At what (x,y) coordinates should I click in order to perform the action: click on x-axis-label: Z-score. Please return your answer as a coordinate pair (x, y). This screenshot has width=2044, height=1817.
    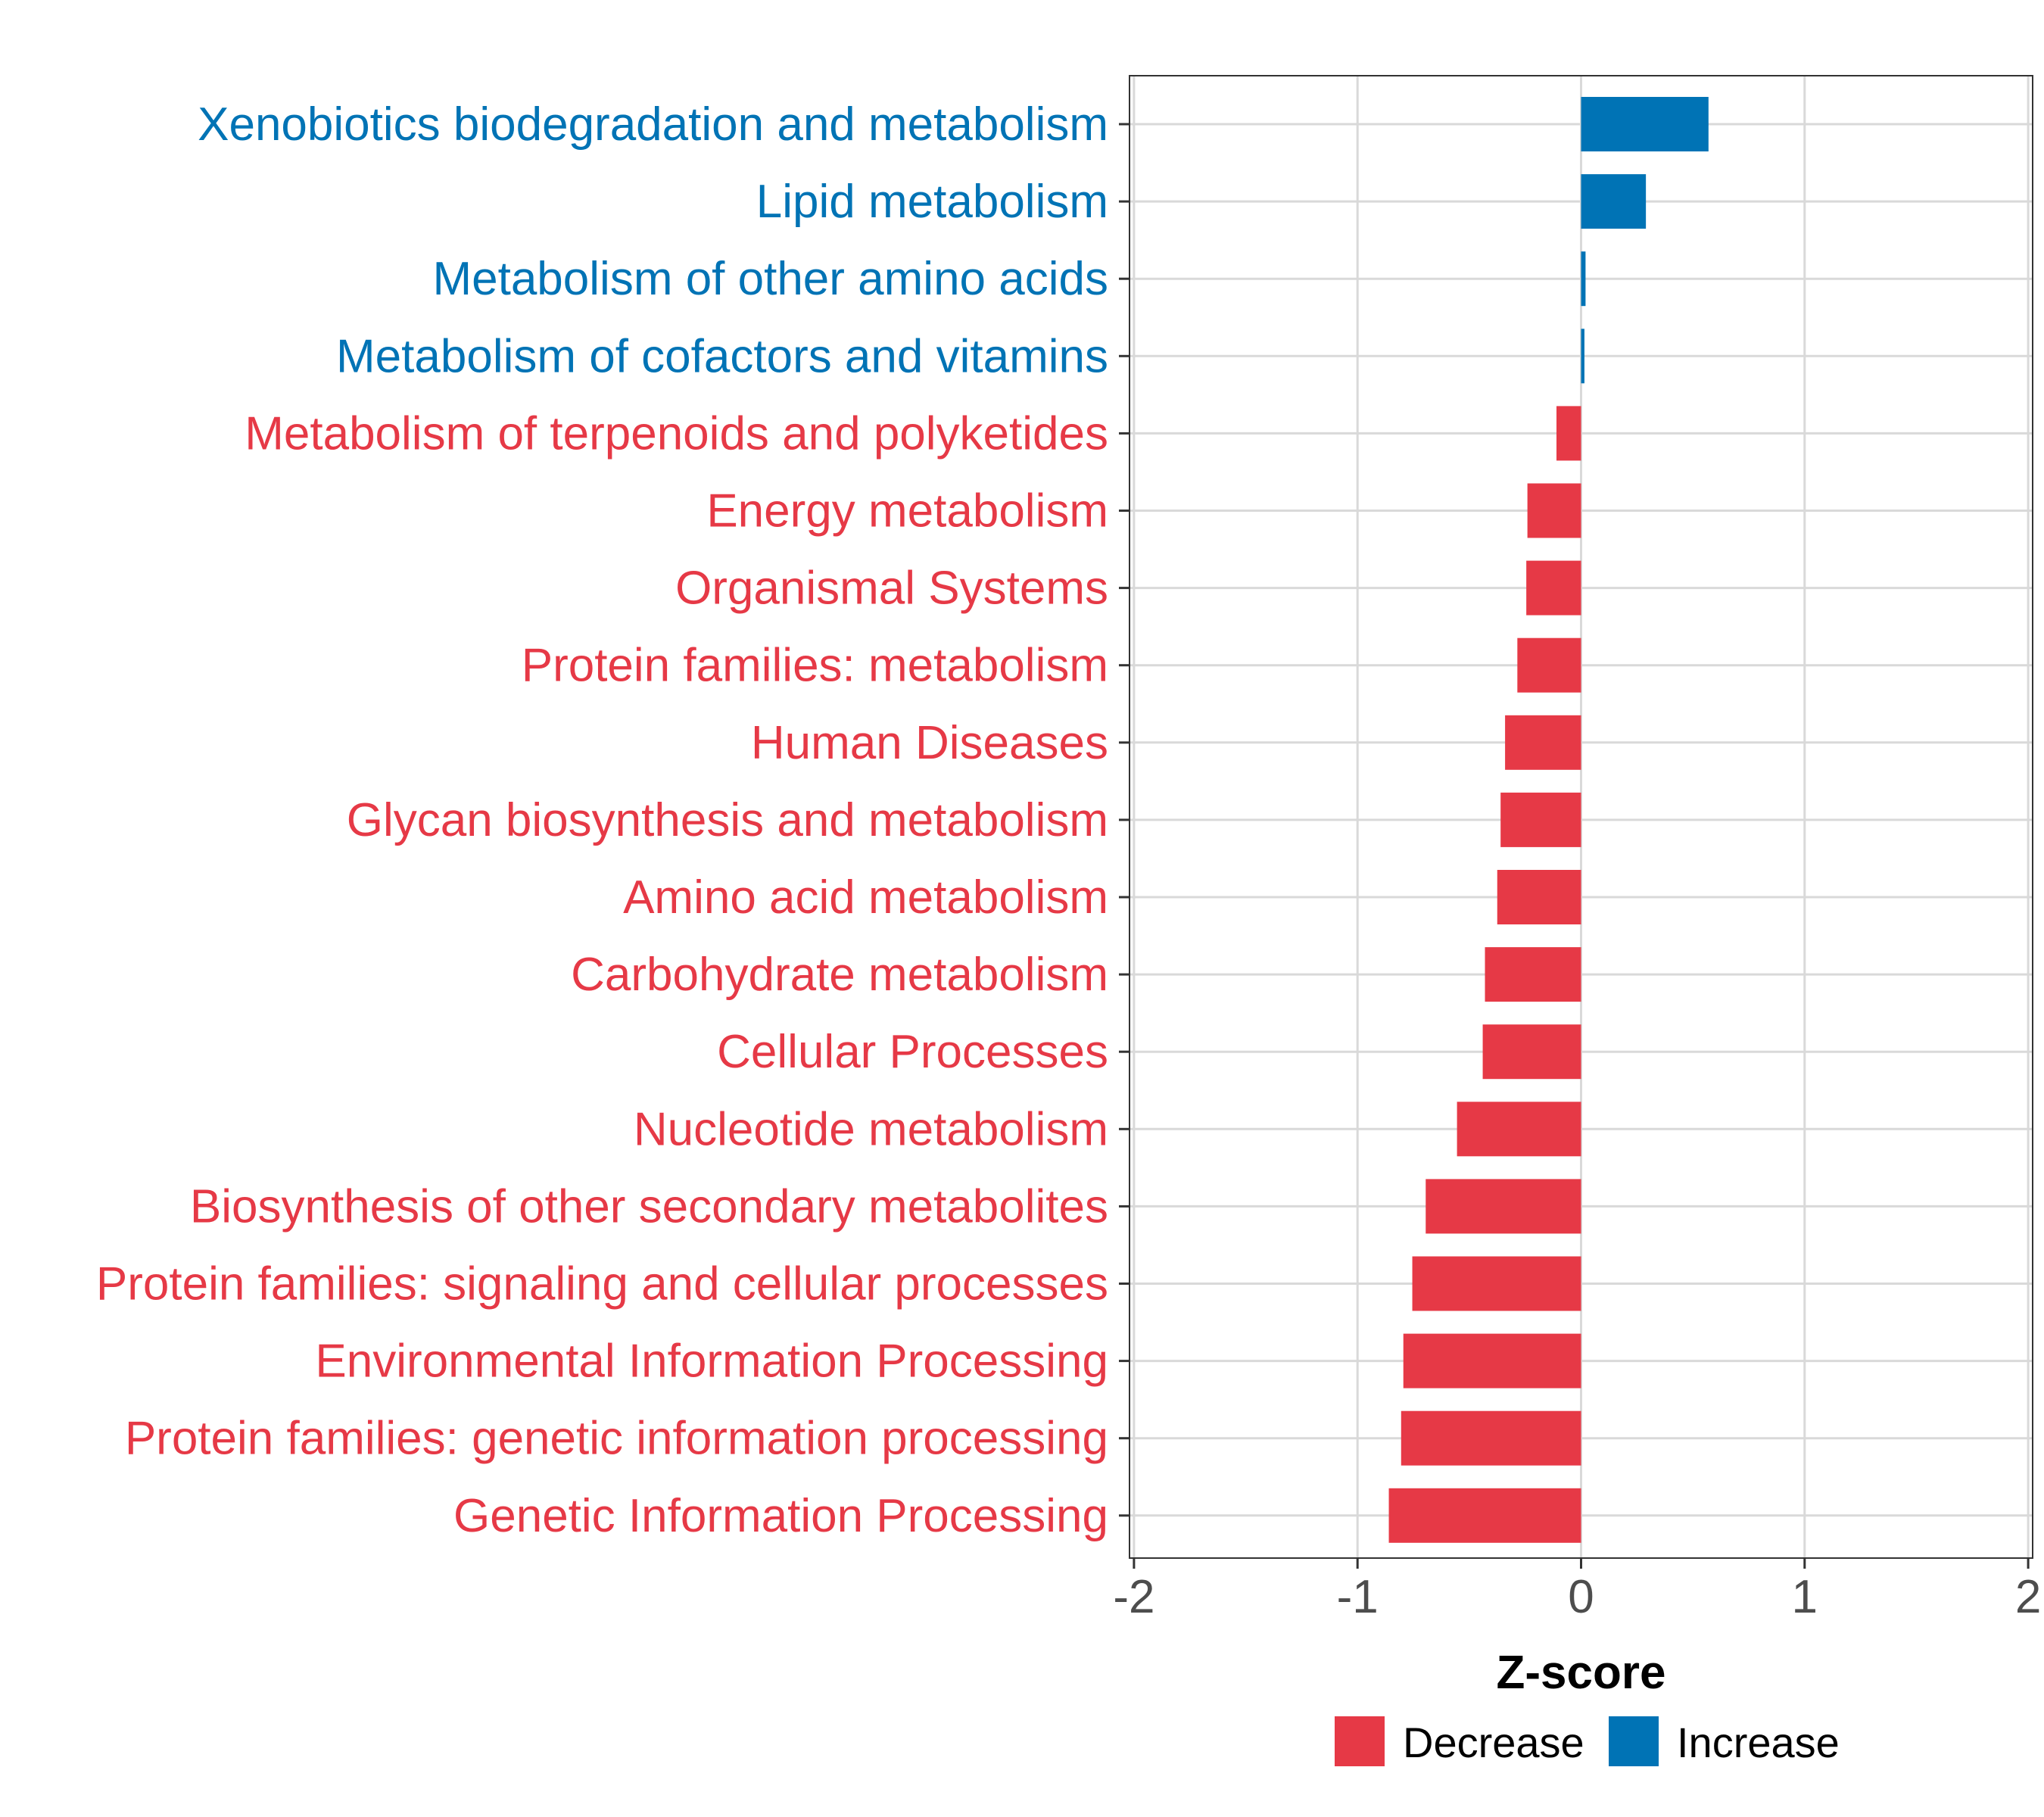
    Looking at the image, I should click on (1581, 1673).